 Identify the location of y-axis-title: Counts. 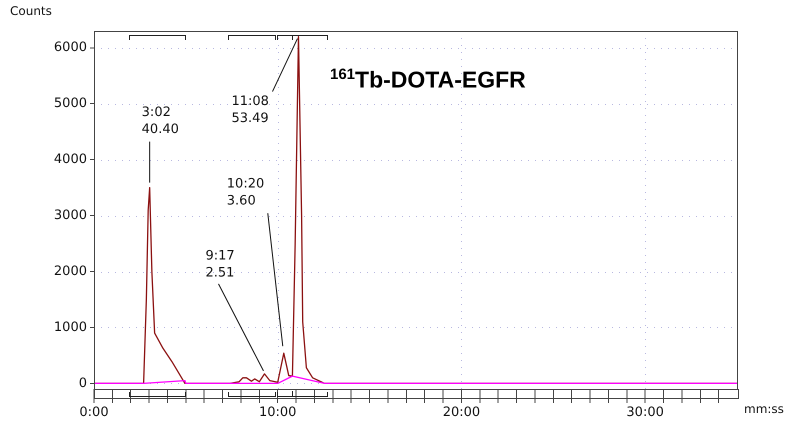
(31, 11).